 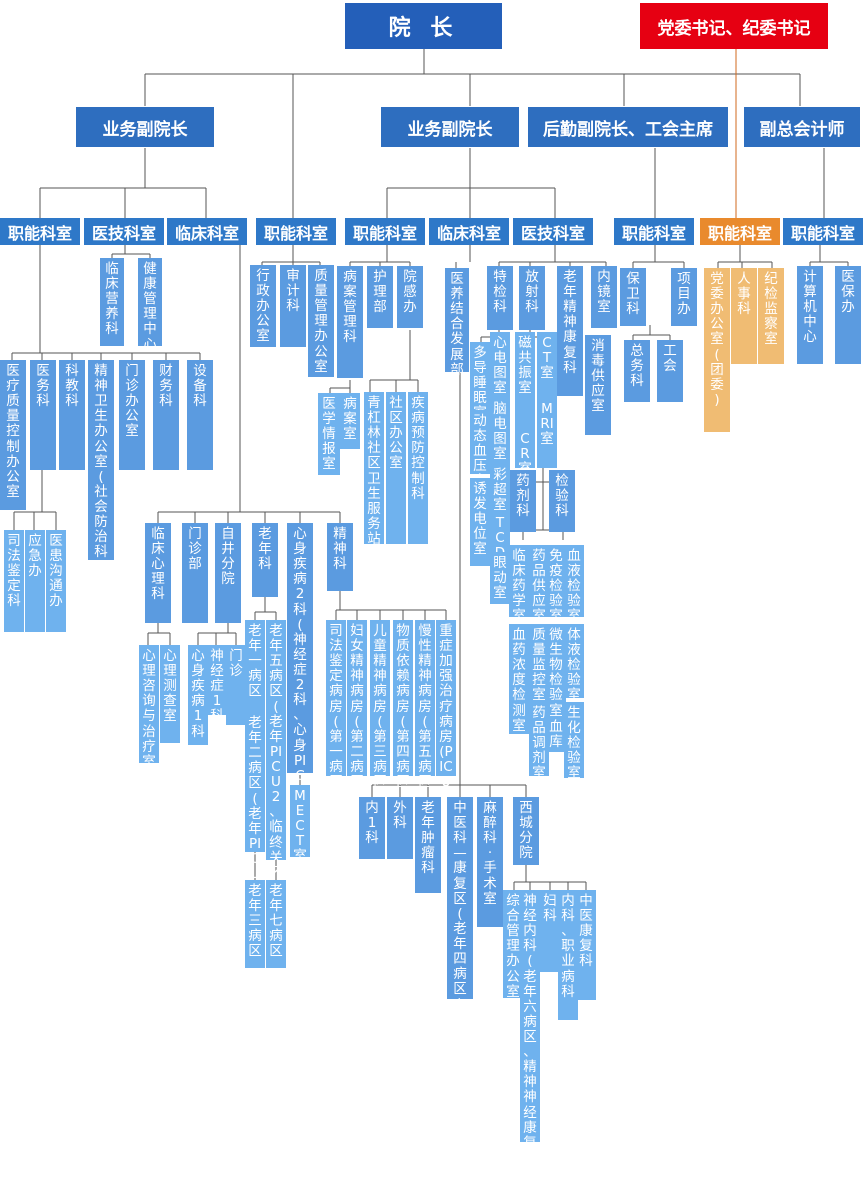 I want to click on cl-ward2-box-label: 妇女精神病房(第二病区), so click(x=357, y=714).